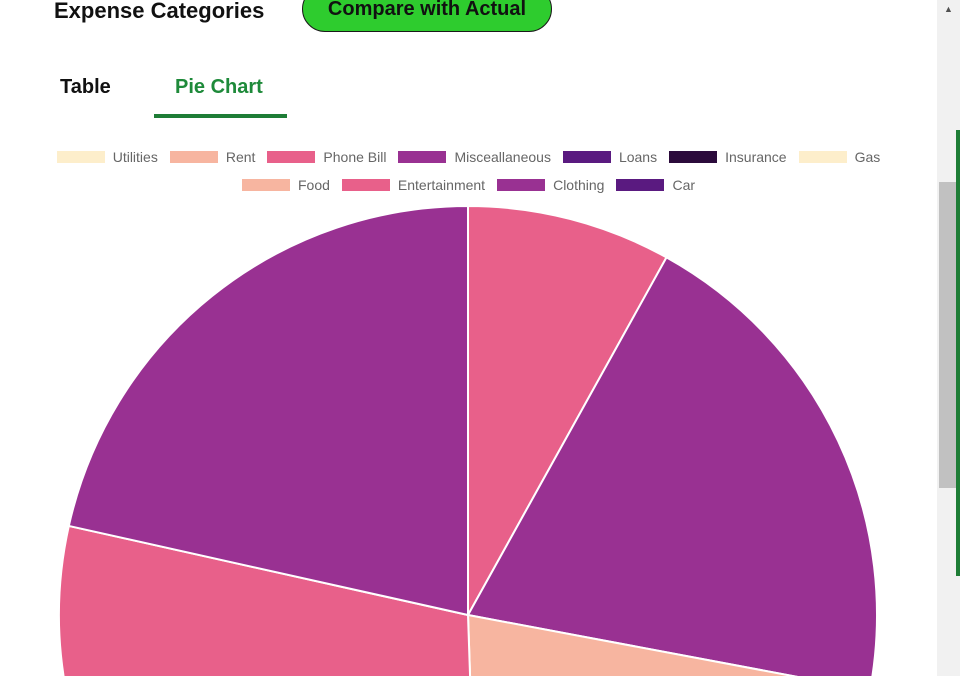 This screenshot has width=960, height=676. Describe the element at coordinates (427, 16) in the screenshot. I see `compare-with-actual-button: Compare with Actual` at that location.